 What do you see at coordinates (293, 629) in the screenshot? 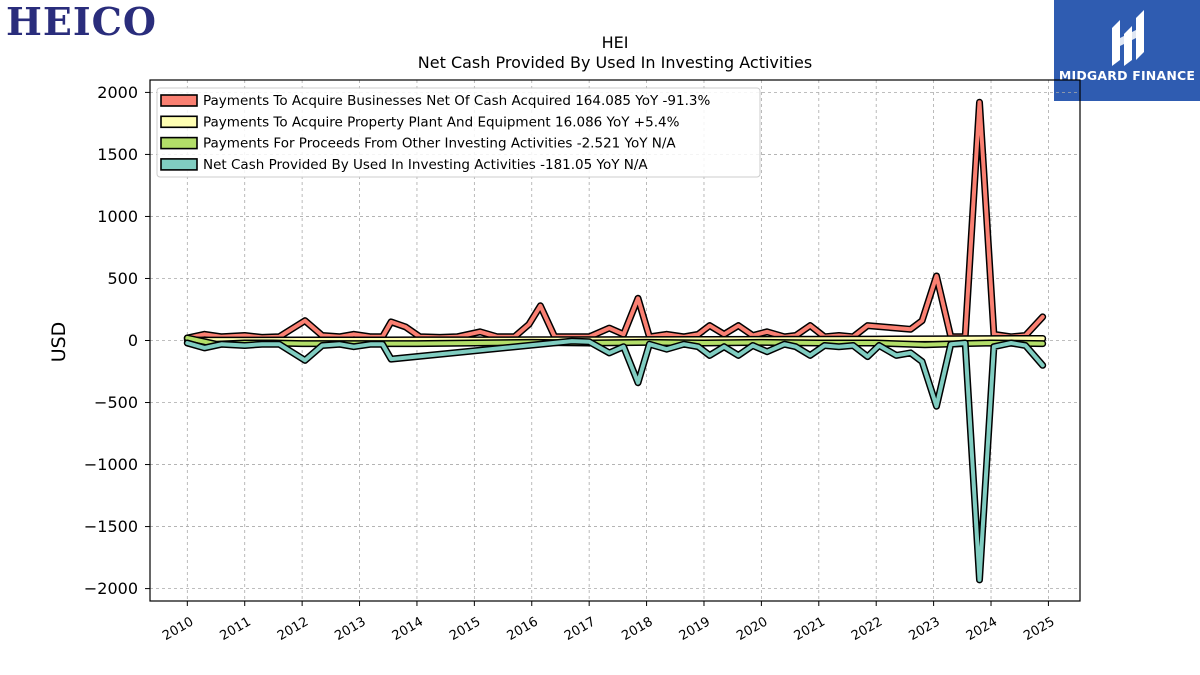
I see `x-tick-label: 2012` at bounding box center [293, 629].